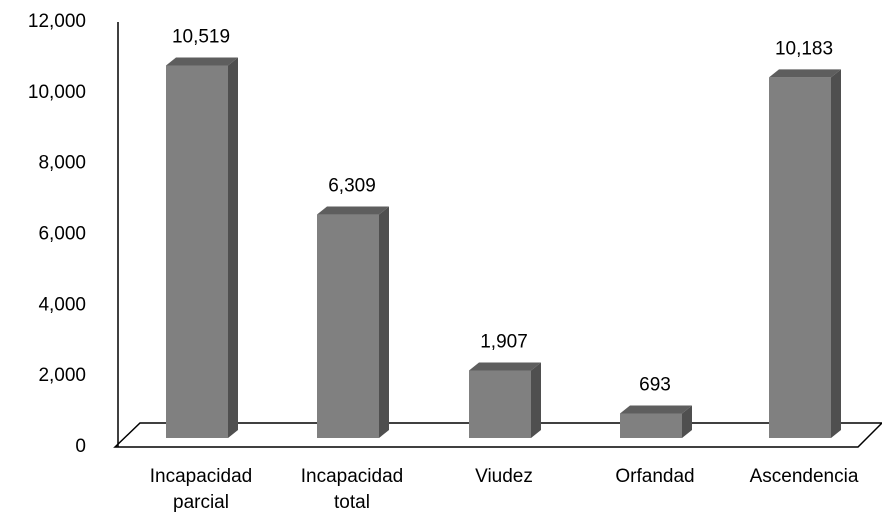 This screenshot has height=517, width=882. What do you see at coordinates (62, 304) in the screenshot?
I see `y-tick-label: 4,000` at bounding box center [62, 304].